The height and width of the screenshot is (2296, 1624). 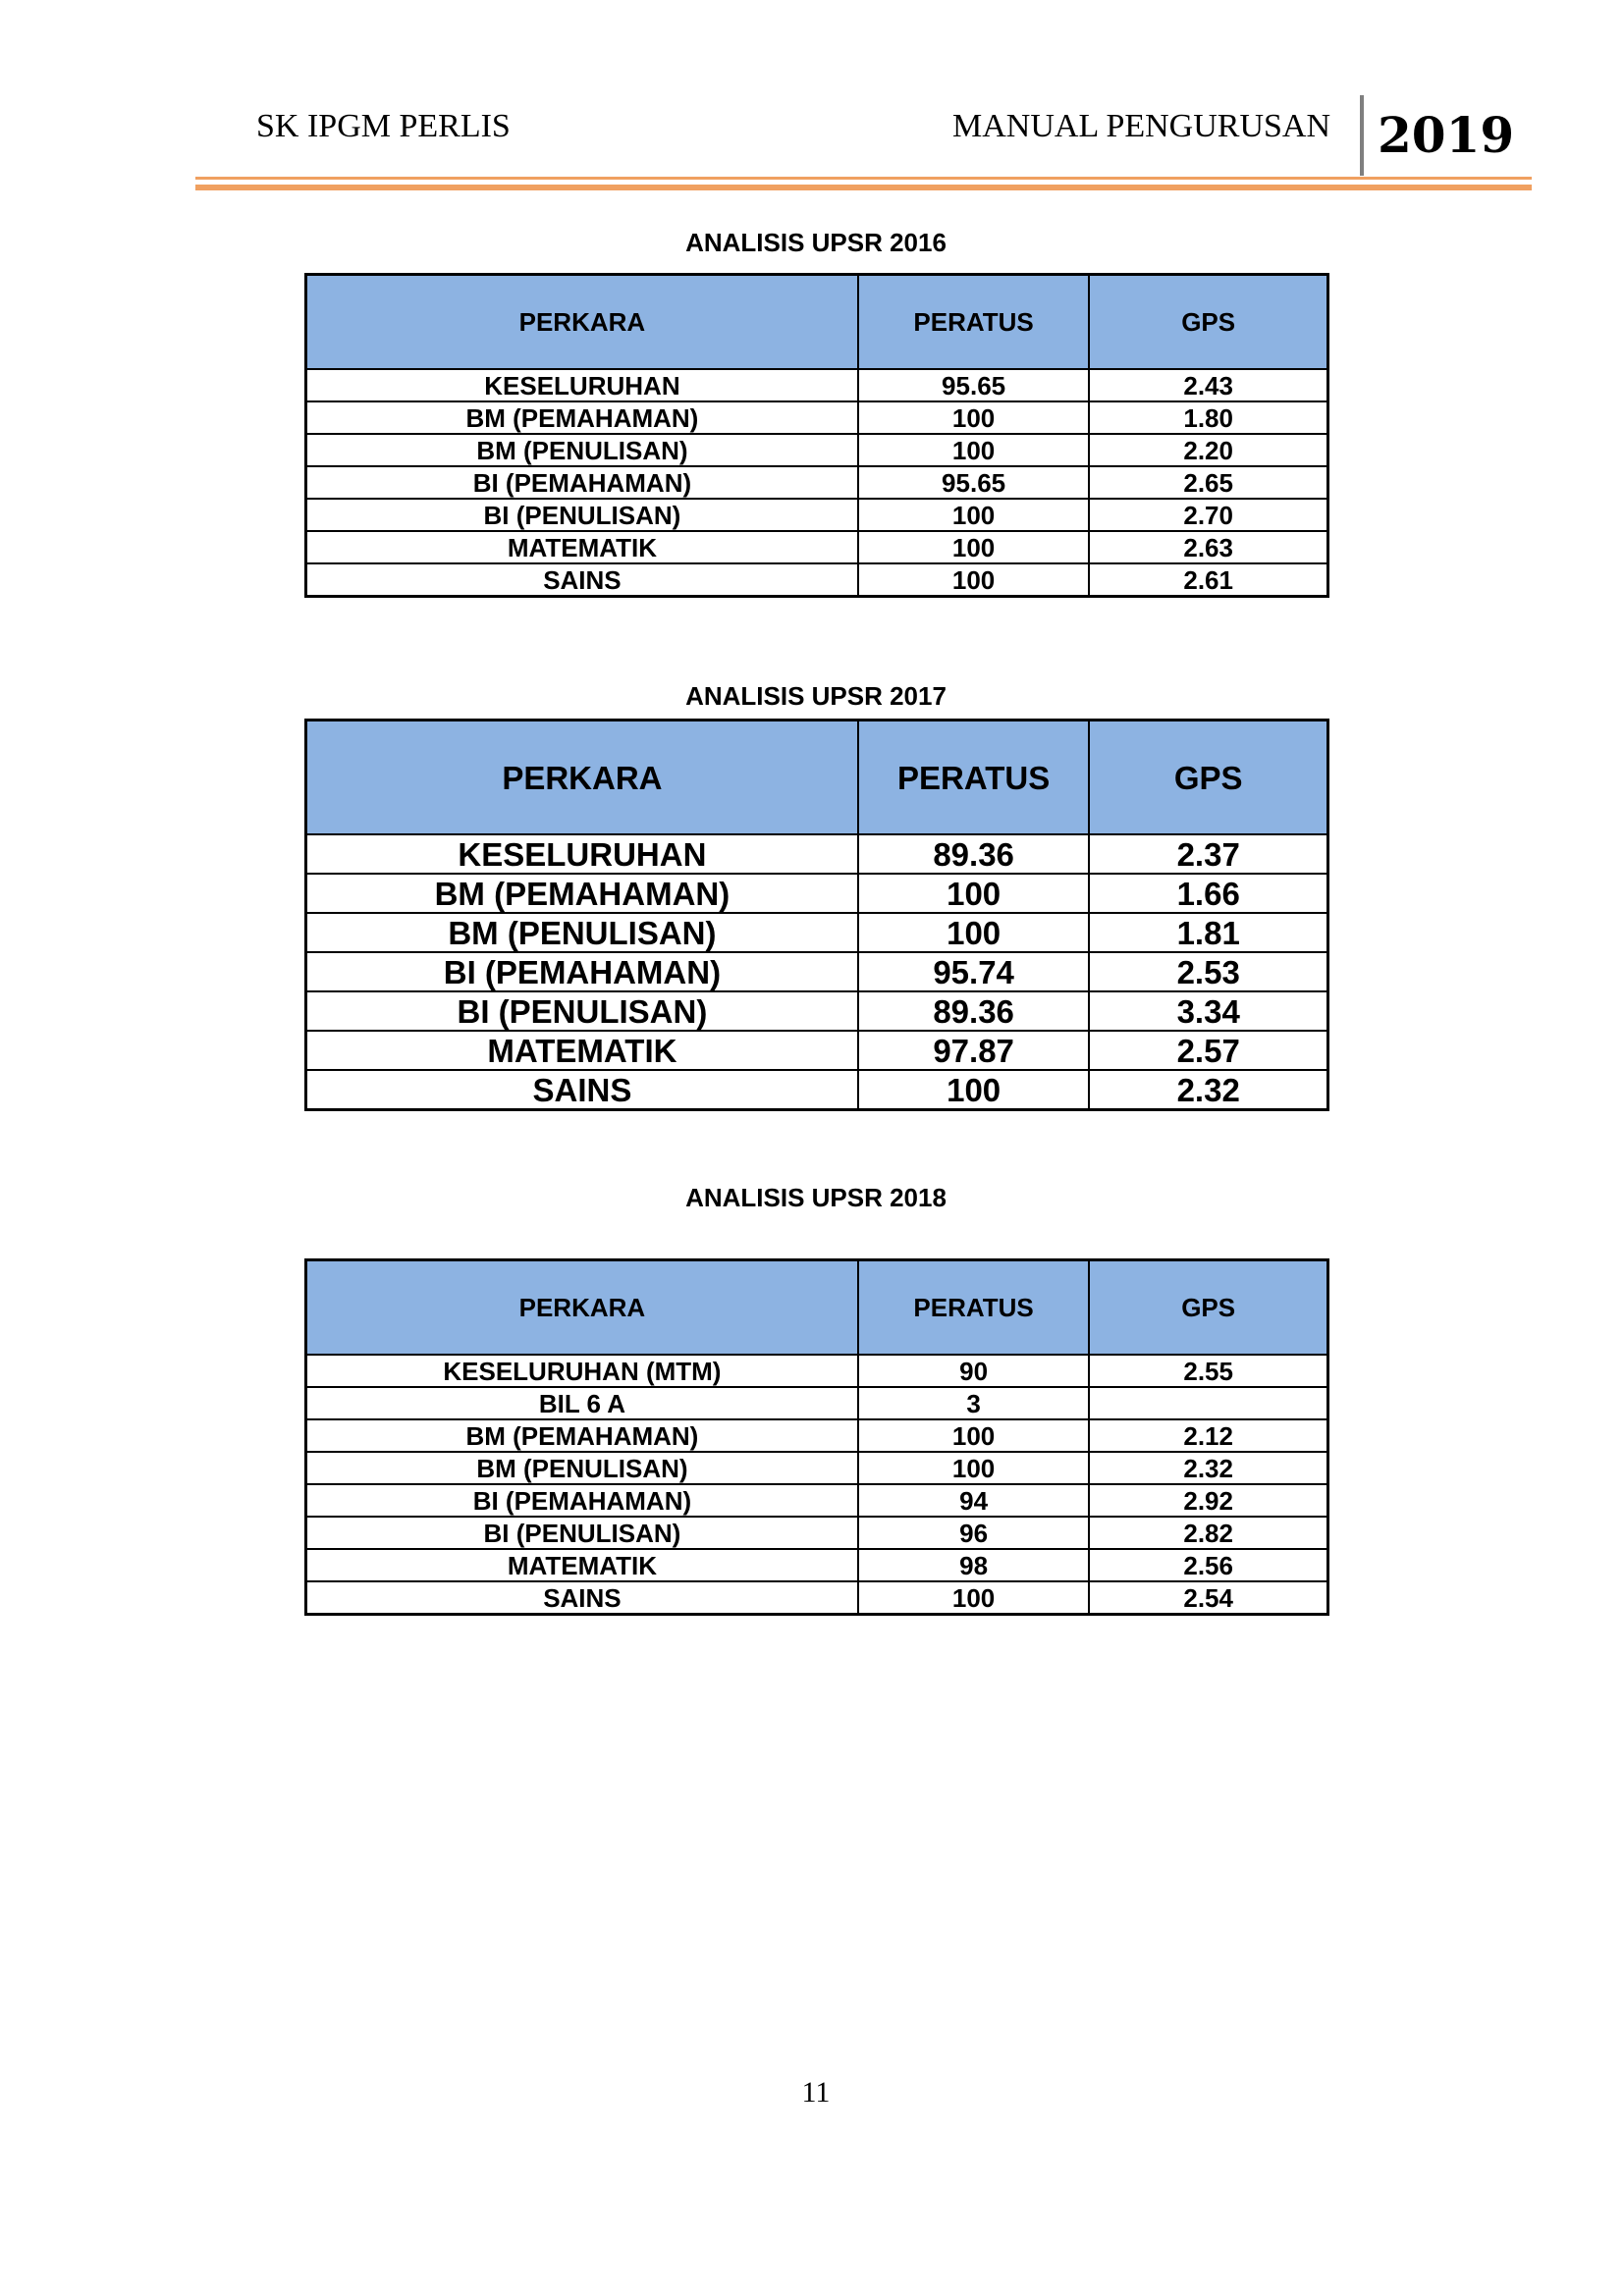 What do you see at coordinates (816, 483) in the screenshot?
I see `table-row: BI (PEMAHAMAN) 95.65 2.65` at bounding box center [816, 483].